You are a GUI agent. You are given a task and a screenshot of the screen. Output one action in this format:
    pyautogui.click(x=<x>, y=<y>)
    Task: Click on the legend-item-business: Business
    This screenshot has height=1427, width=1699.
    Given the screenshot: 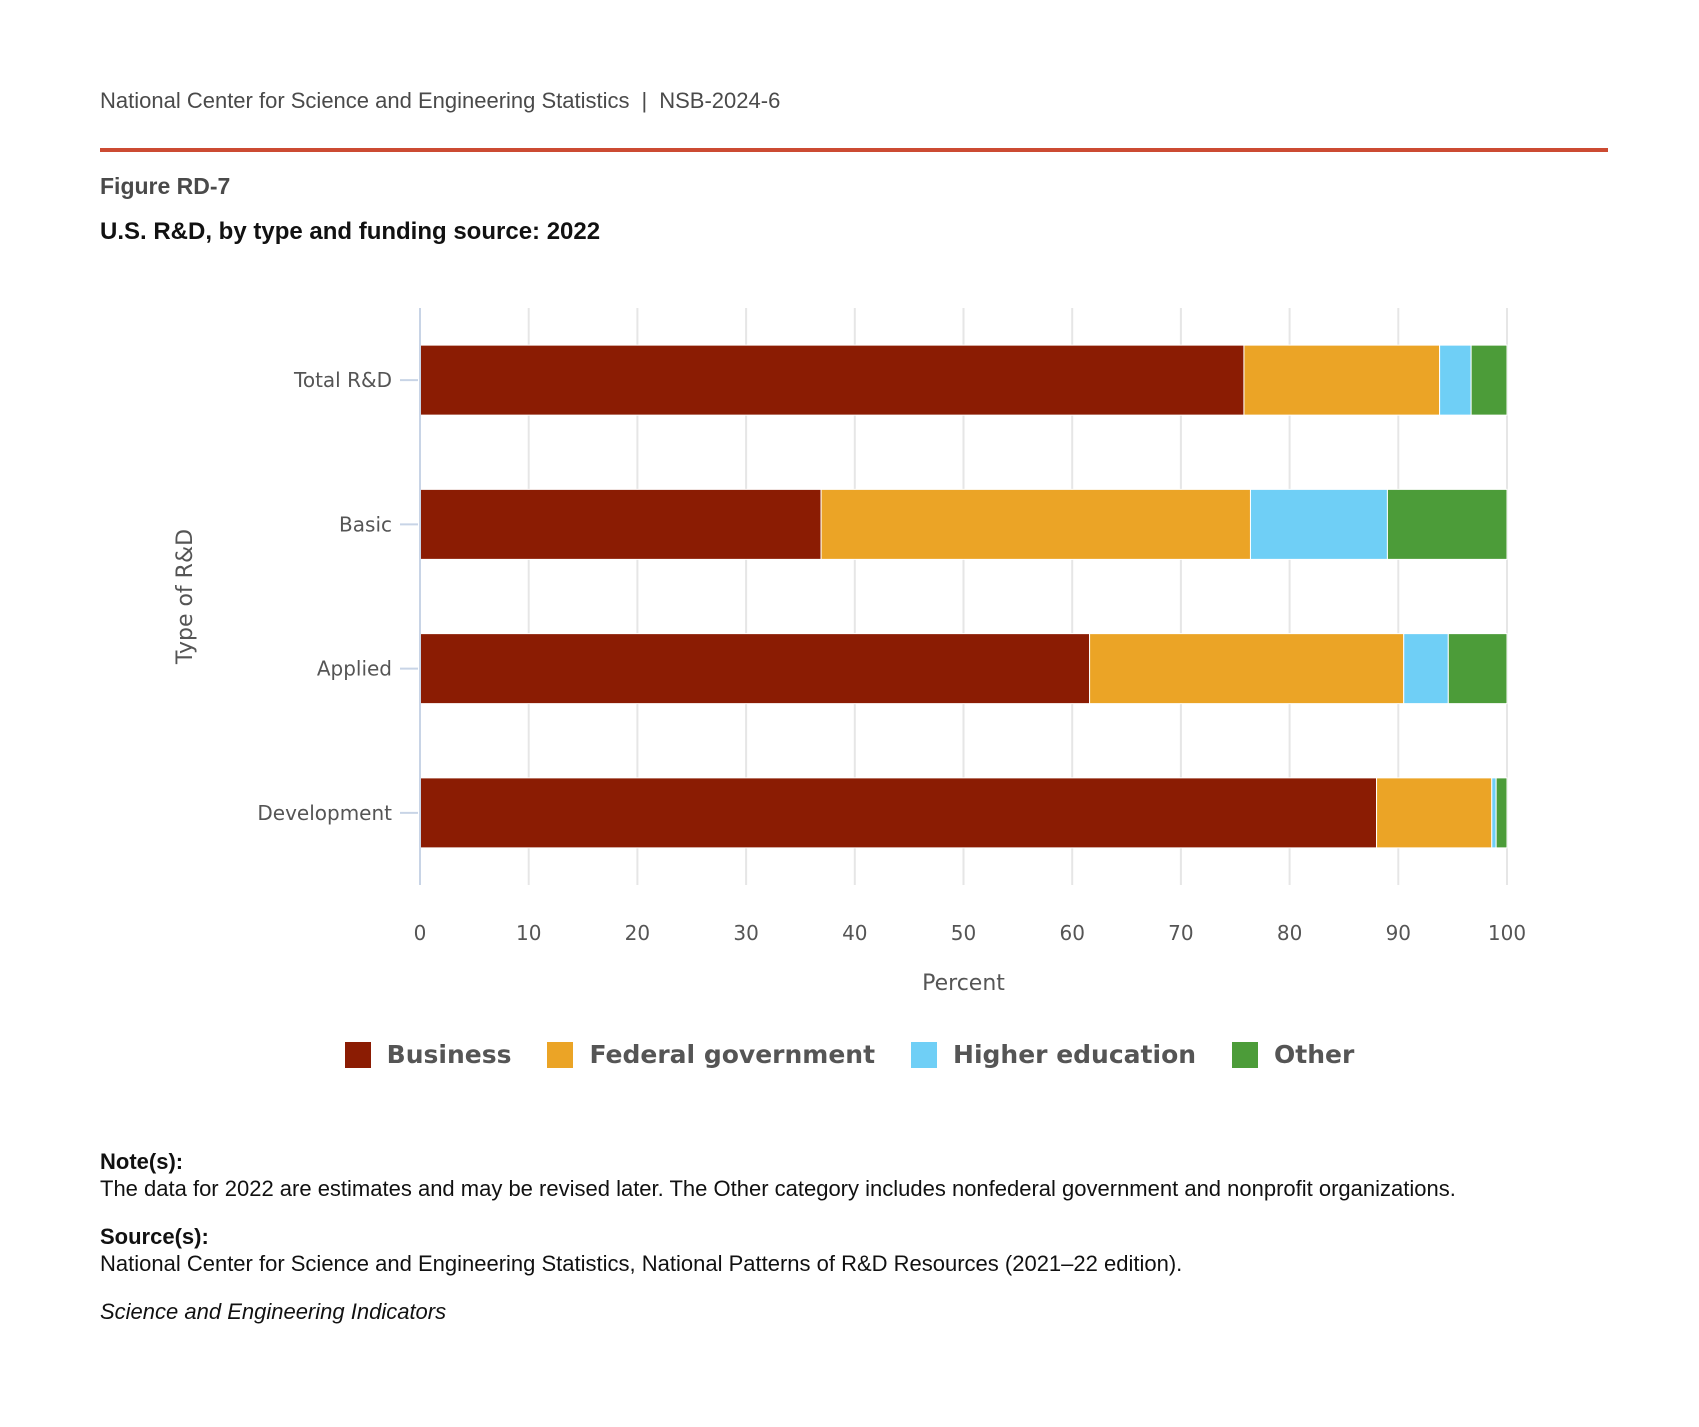 What is the action you would take?
    pyautogui.click(x=428, y=1054)
    